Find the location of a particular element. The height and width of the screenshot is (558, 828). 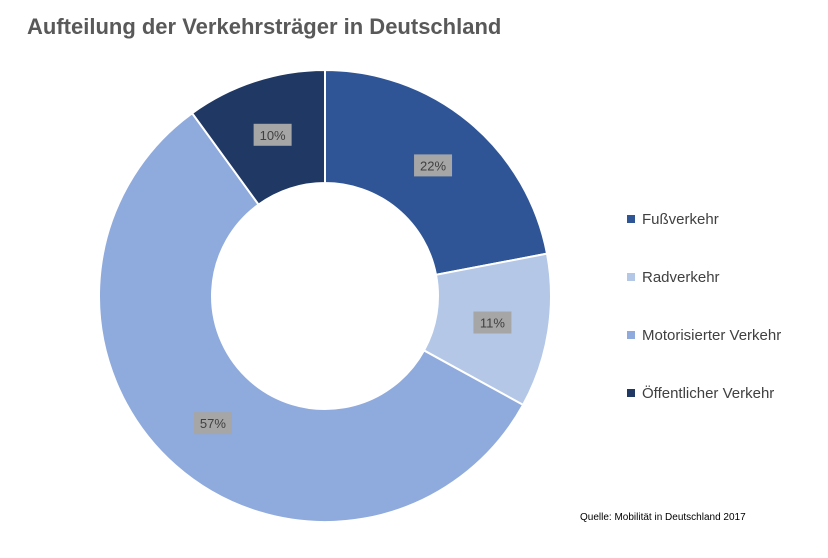

legend-item-oeffentlicher-verkehr: Öffentlicher Verkehr is located at coordinates (704, 393).